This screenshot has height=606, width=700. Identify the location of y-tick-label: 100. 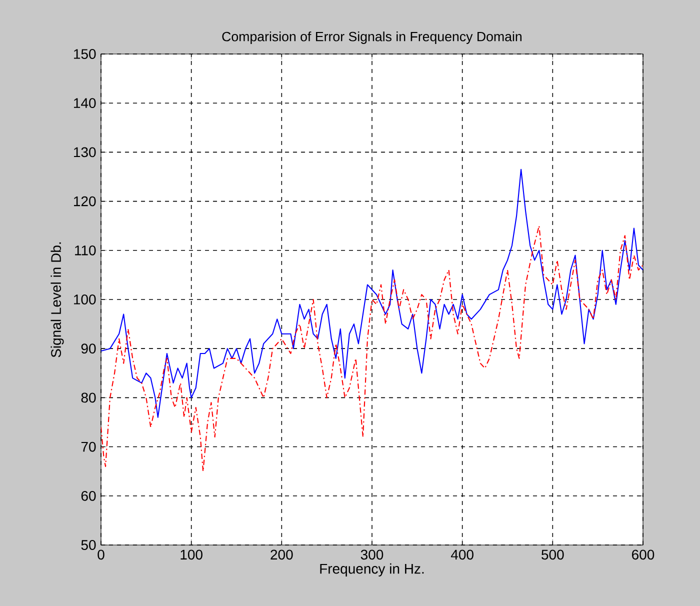
(85, 299).